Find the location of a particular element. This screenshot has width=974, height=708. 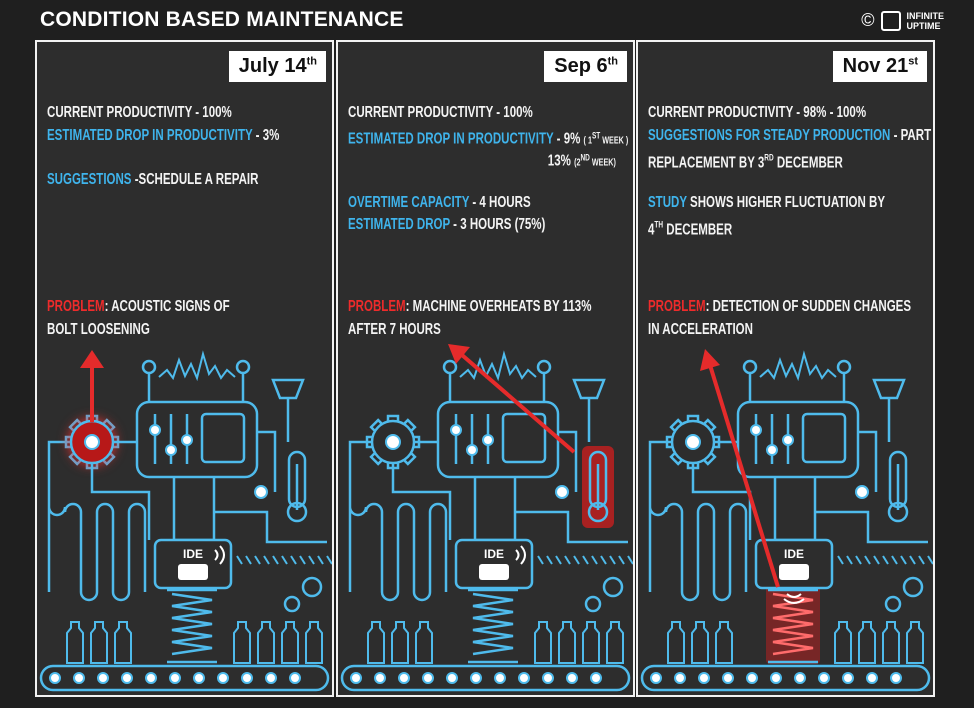

text-segment: SUGGESTIONS FOR STEADY PRODUCTION is located at coordinates (769, 135).